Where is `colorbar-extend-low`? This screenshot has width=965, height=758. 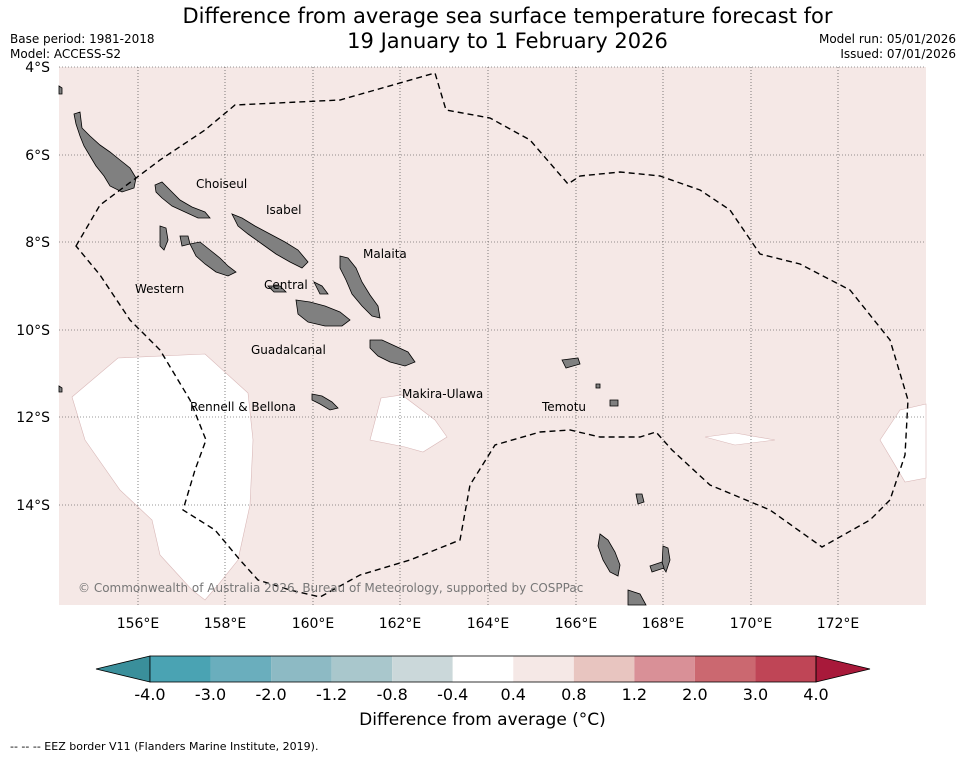
colorbar-extend-low is located at coordinates (123, 669).